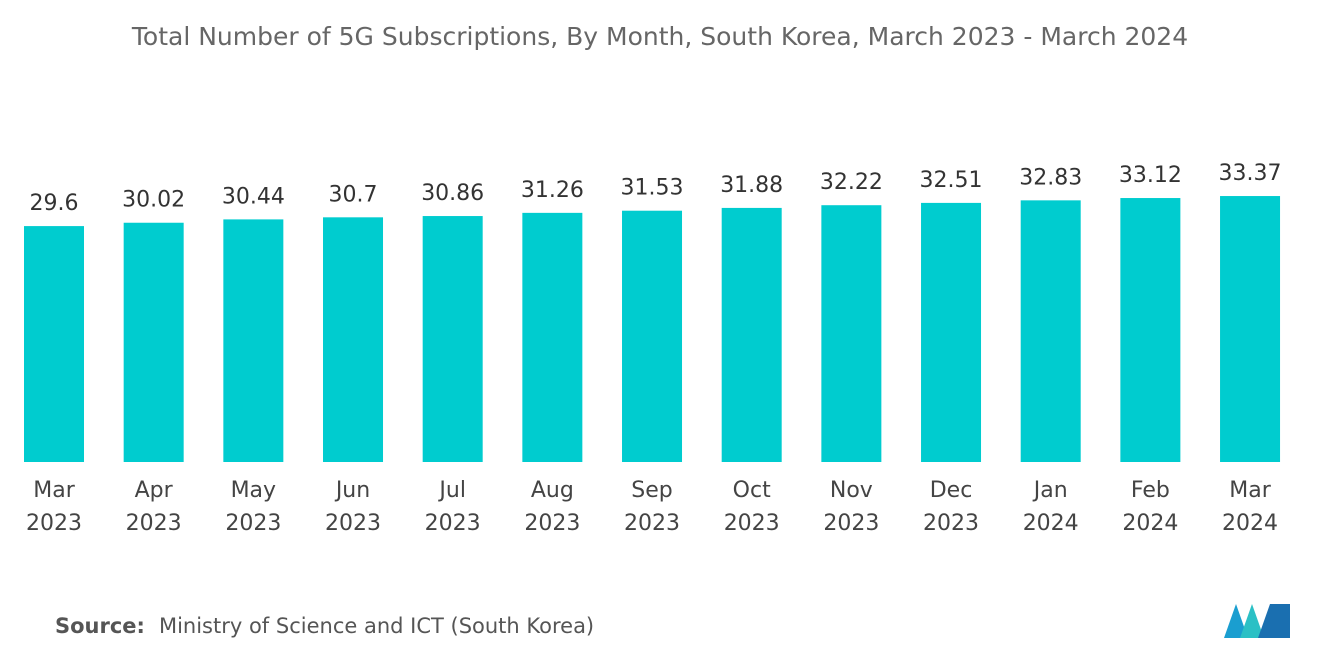  Describe the element at coordinates (1257, 621) in the screenshot. I see `logo` at that location.